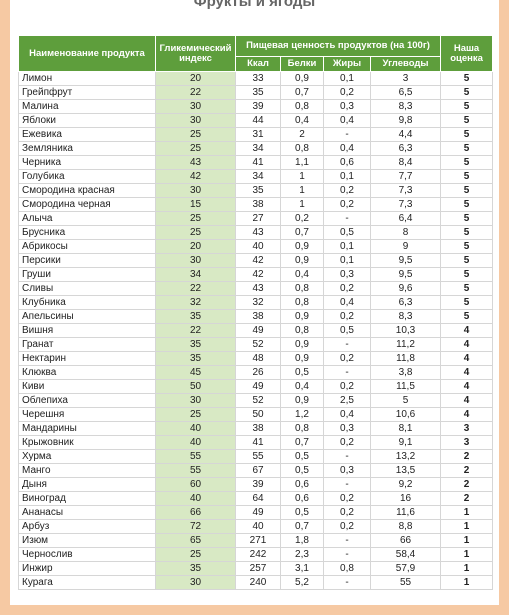  What do you see at coordinates (256, 330) in the screenshot?
I see `table-row: Вишня 22 49 0,8 0,5 10,3 4` at bounding box center [256, 330].